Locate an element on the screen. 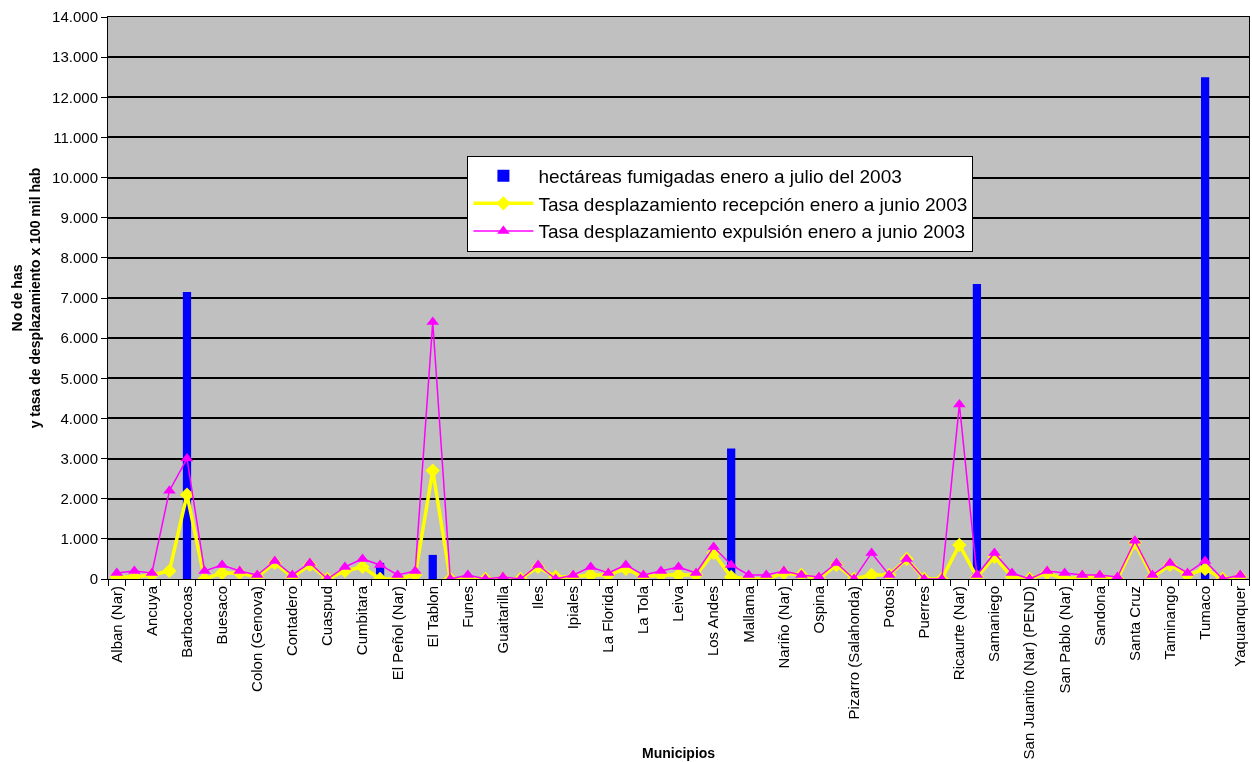 This screenshot has height=762, width=1252. x-tick-label: San Pablo (Nar) is located at coordinates (1064, 640).